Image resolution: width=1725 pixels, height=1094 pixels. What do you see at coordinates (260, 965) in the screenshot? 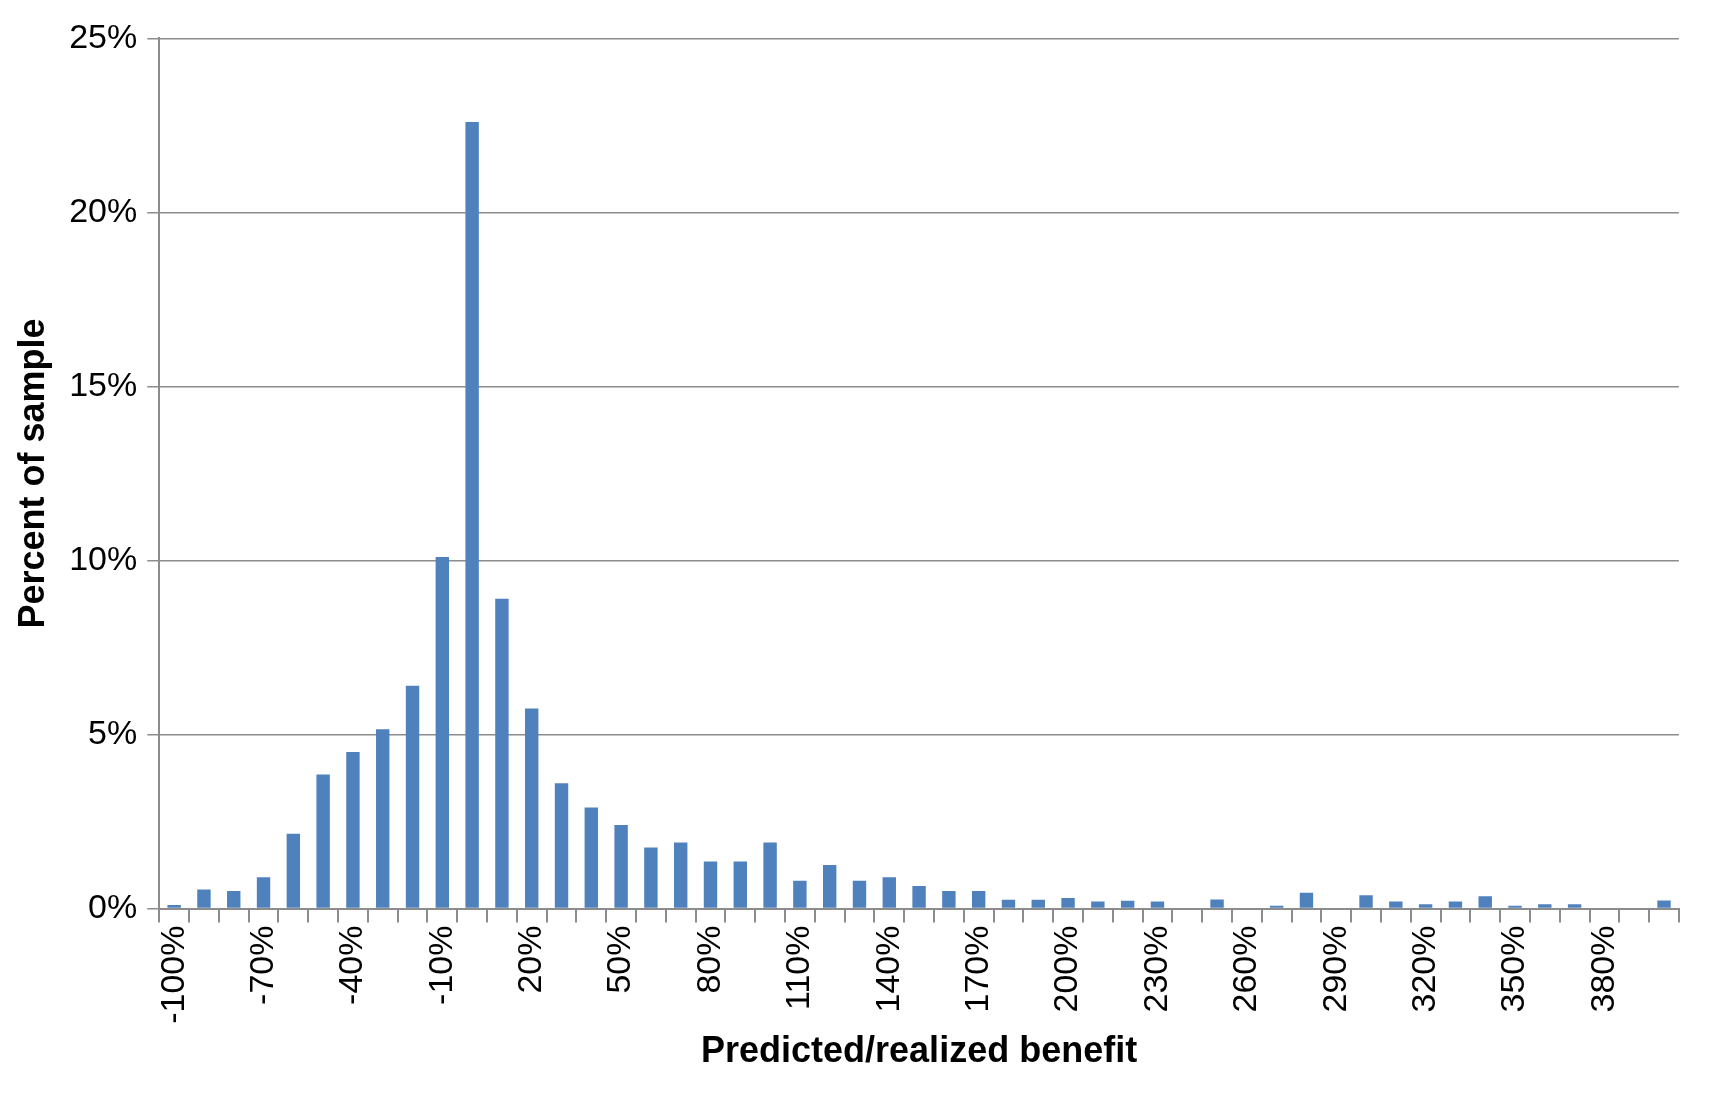
I see `x-tick-label: -70%` at bounding box center [260, 965].